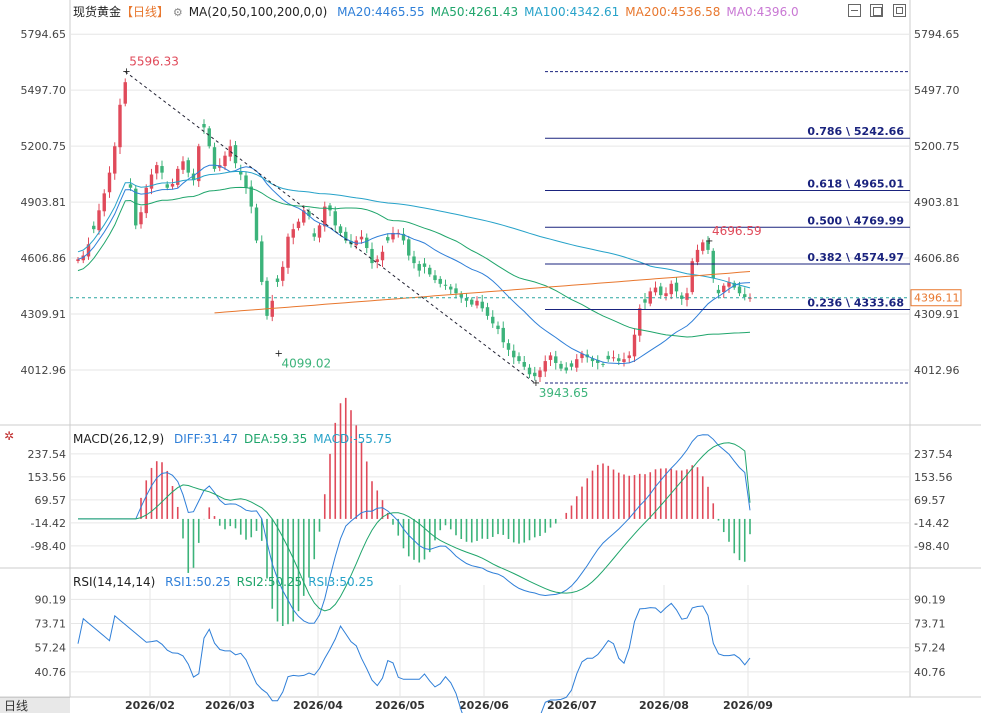  I want to click on time-tick: 2026/05, so click(400, 705).